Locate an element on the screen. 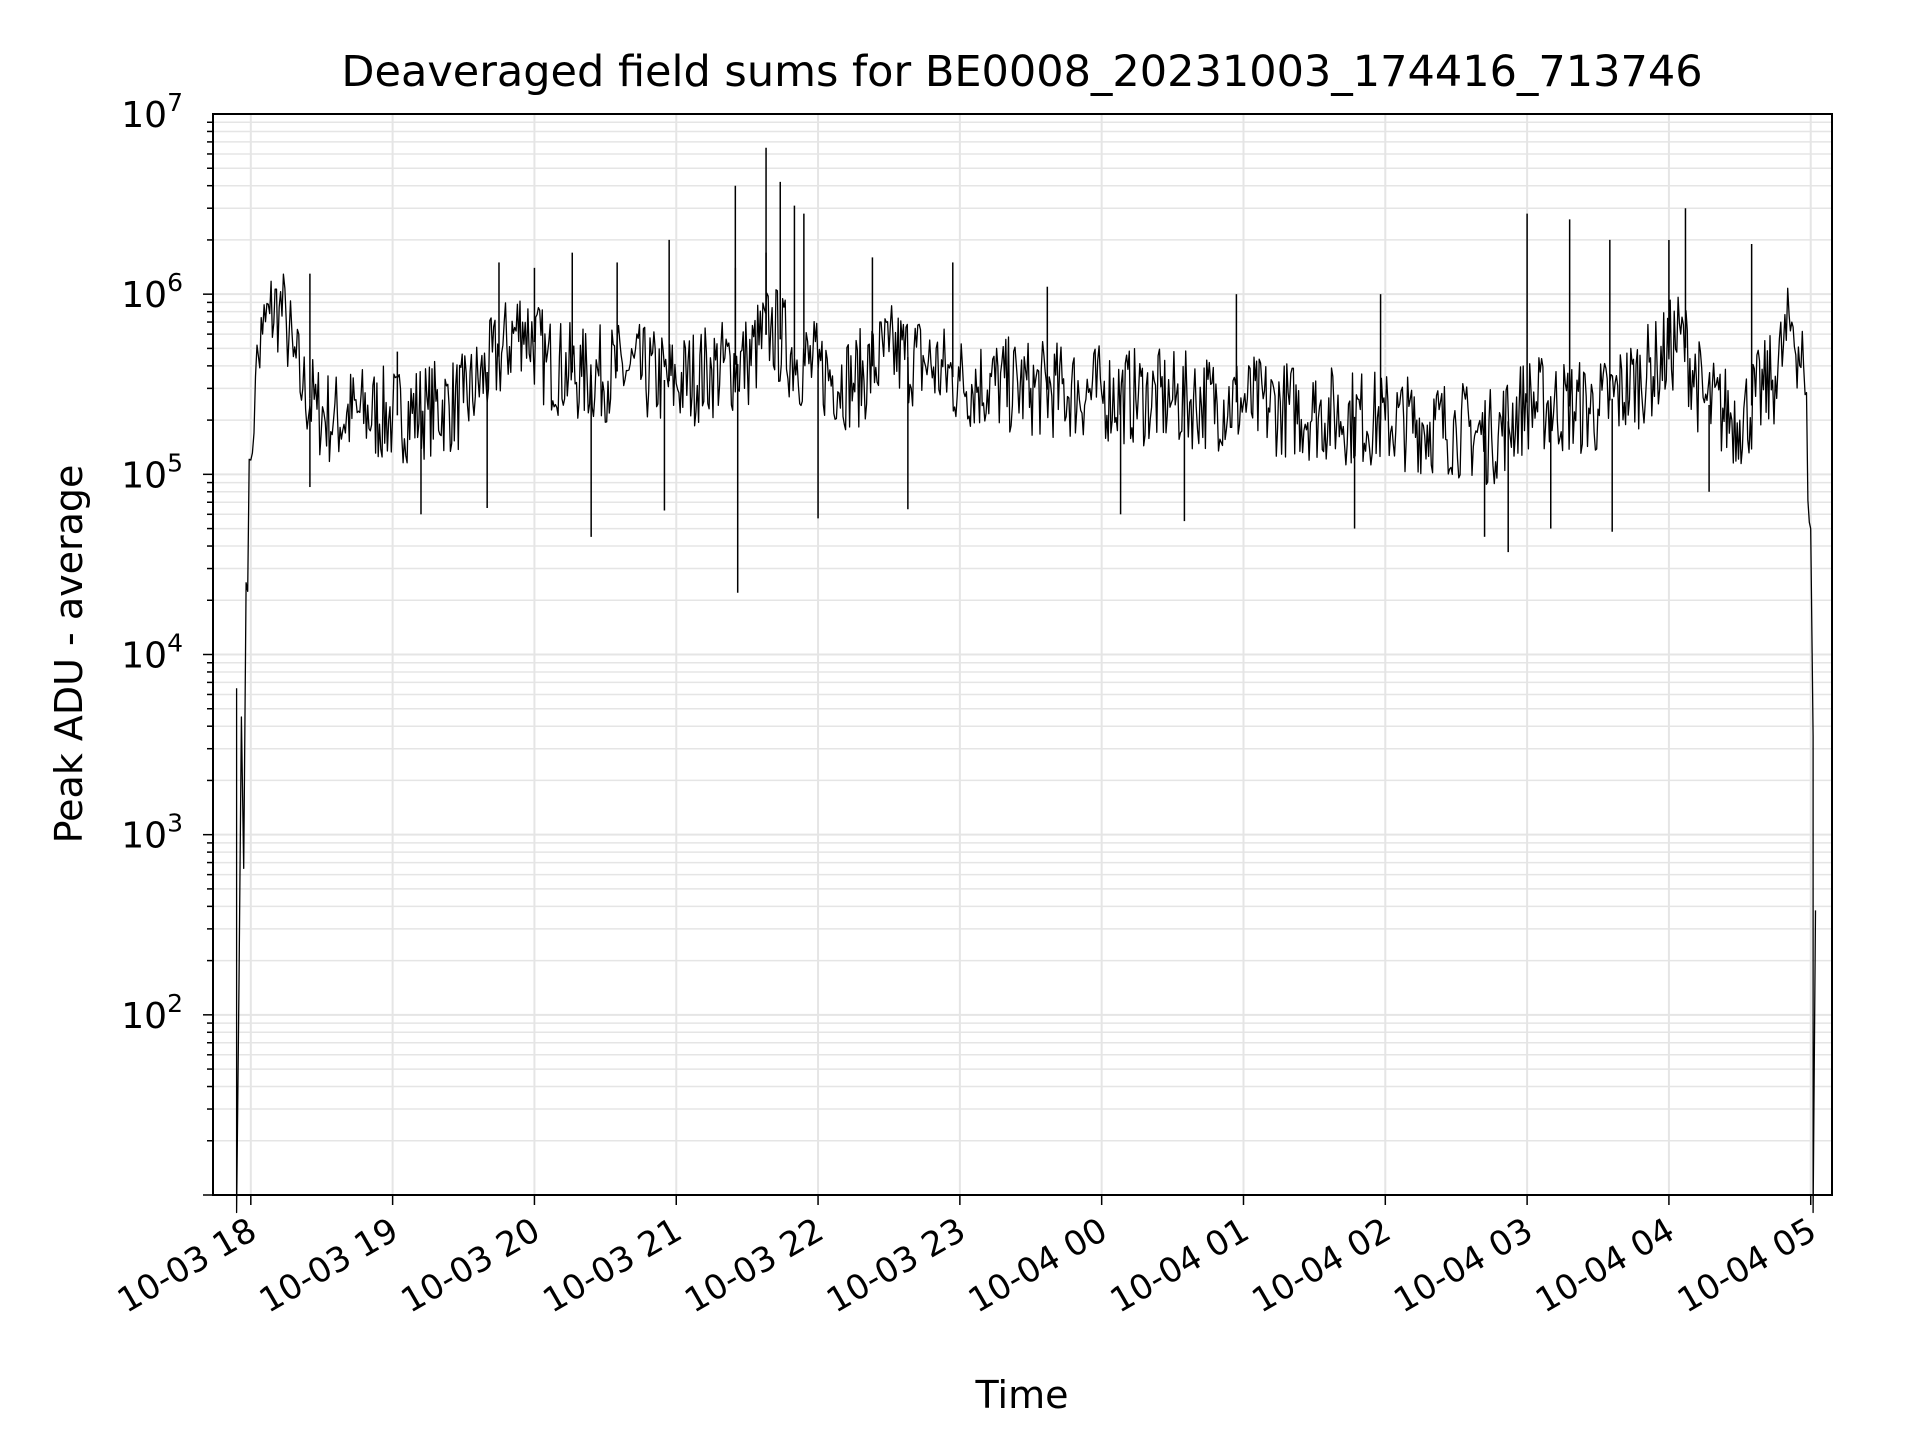 The height and width of the screenshot is (1444, 1920). y-tick-label: 10⁵ is located at coordinates (152, 472).